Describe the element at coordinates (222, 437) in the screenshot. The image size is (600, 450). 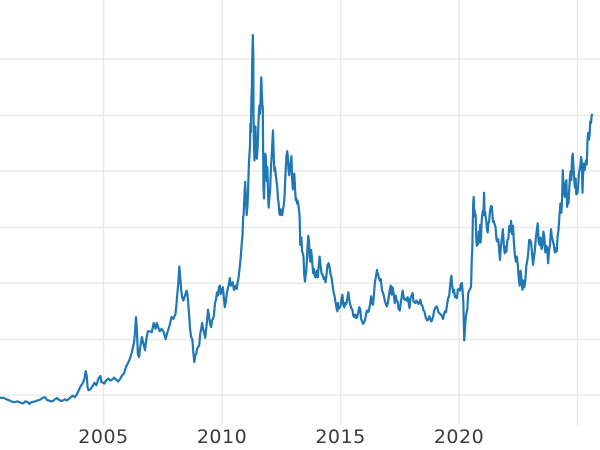
I see `x-tick-label-2010: 2010` at that location.